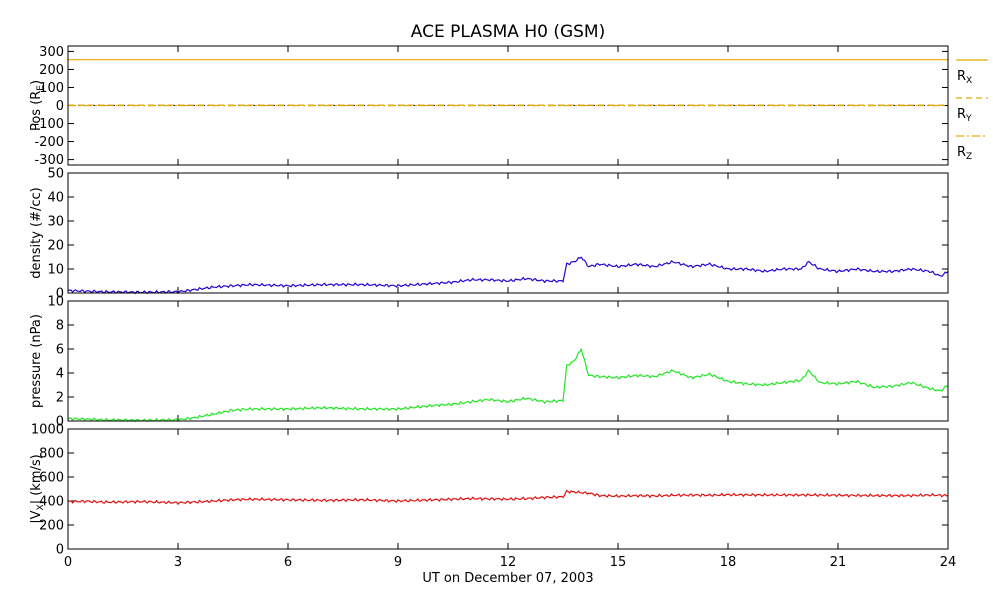 The height and width of the screenshot is (600, 993). What do you see at coordinates (618, 562) in the screenshot?
I see `x-tick-label: 15` at bounding box center [618, 562].